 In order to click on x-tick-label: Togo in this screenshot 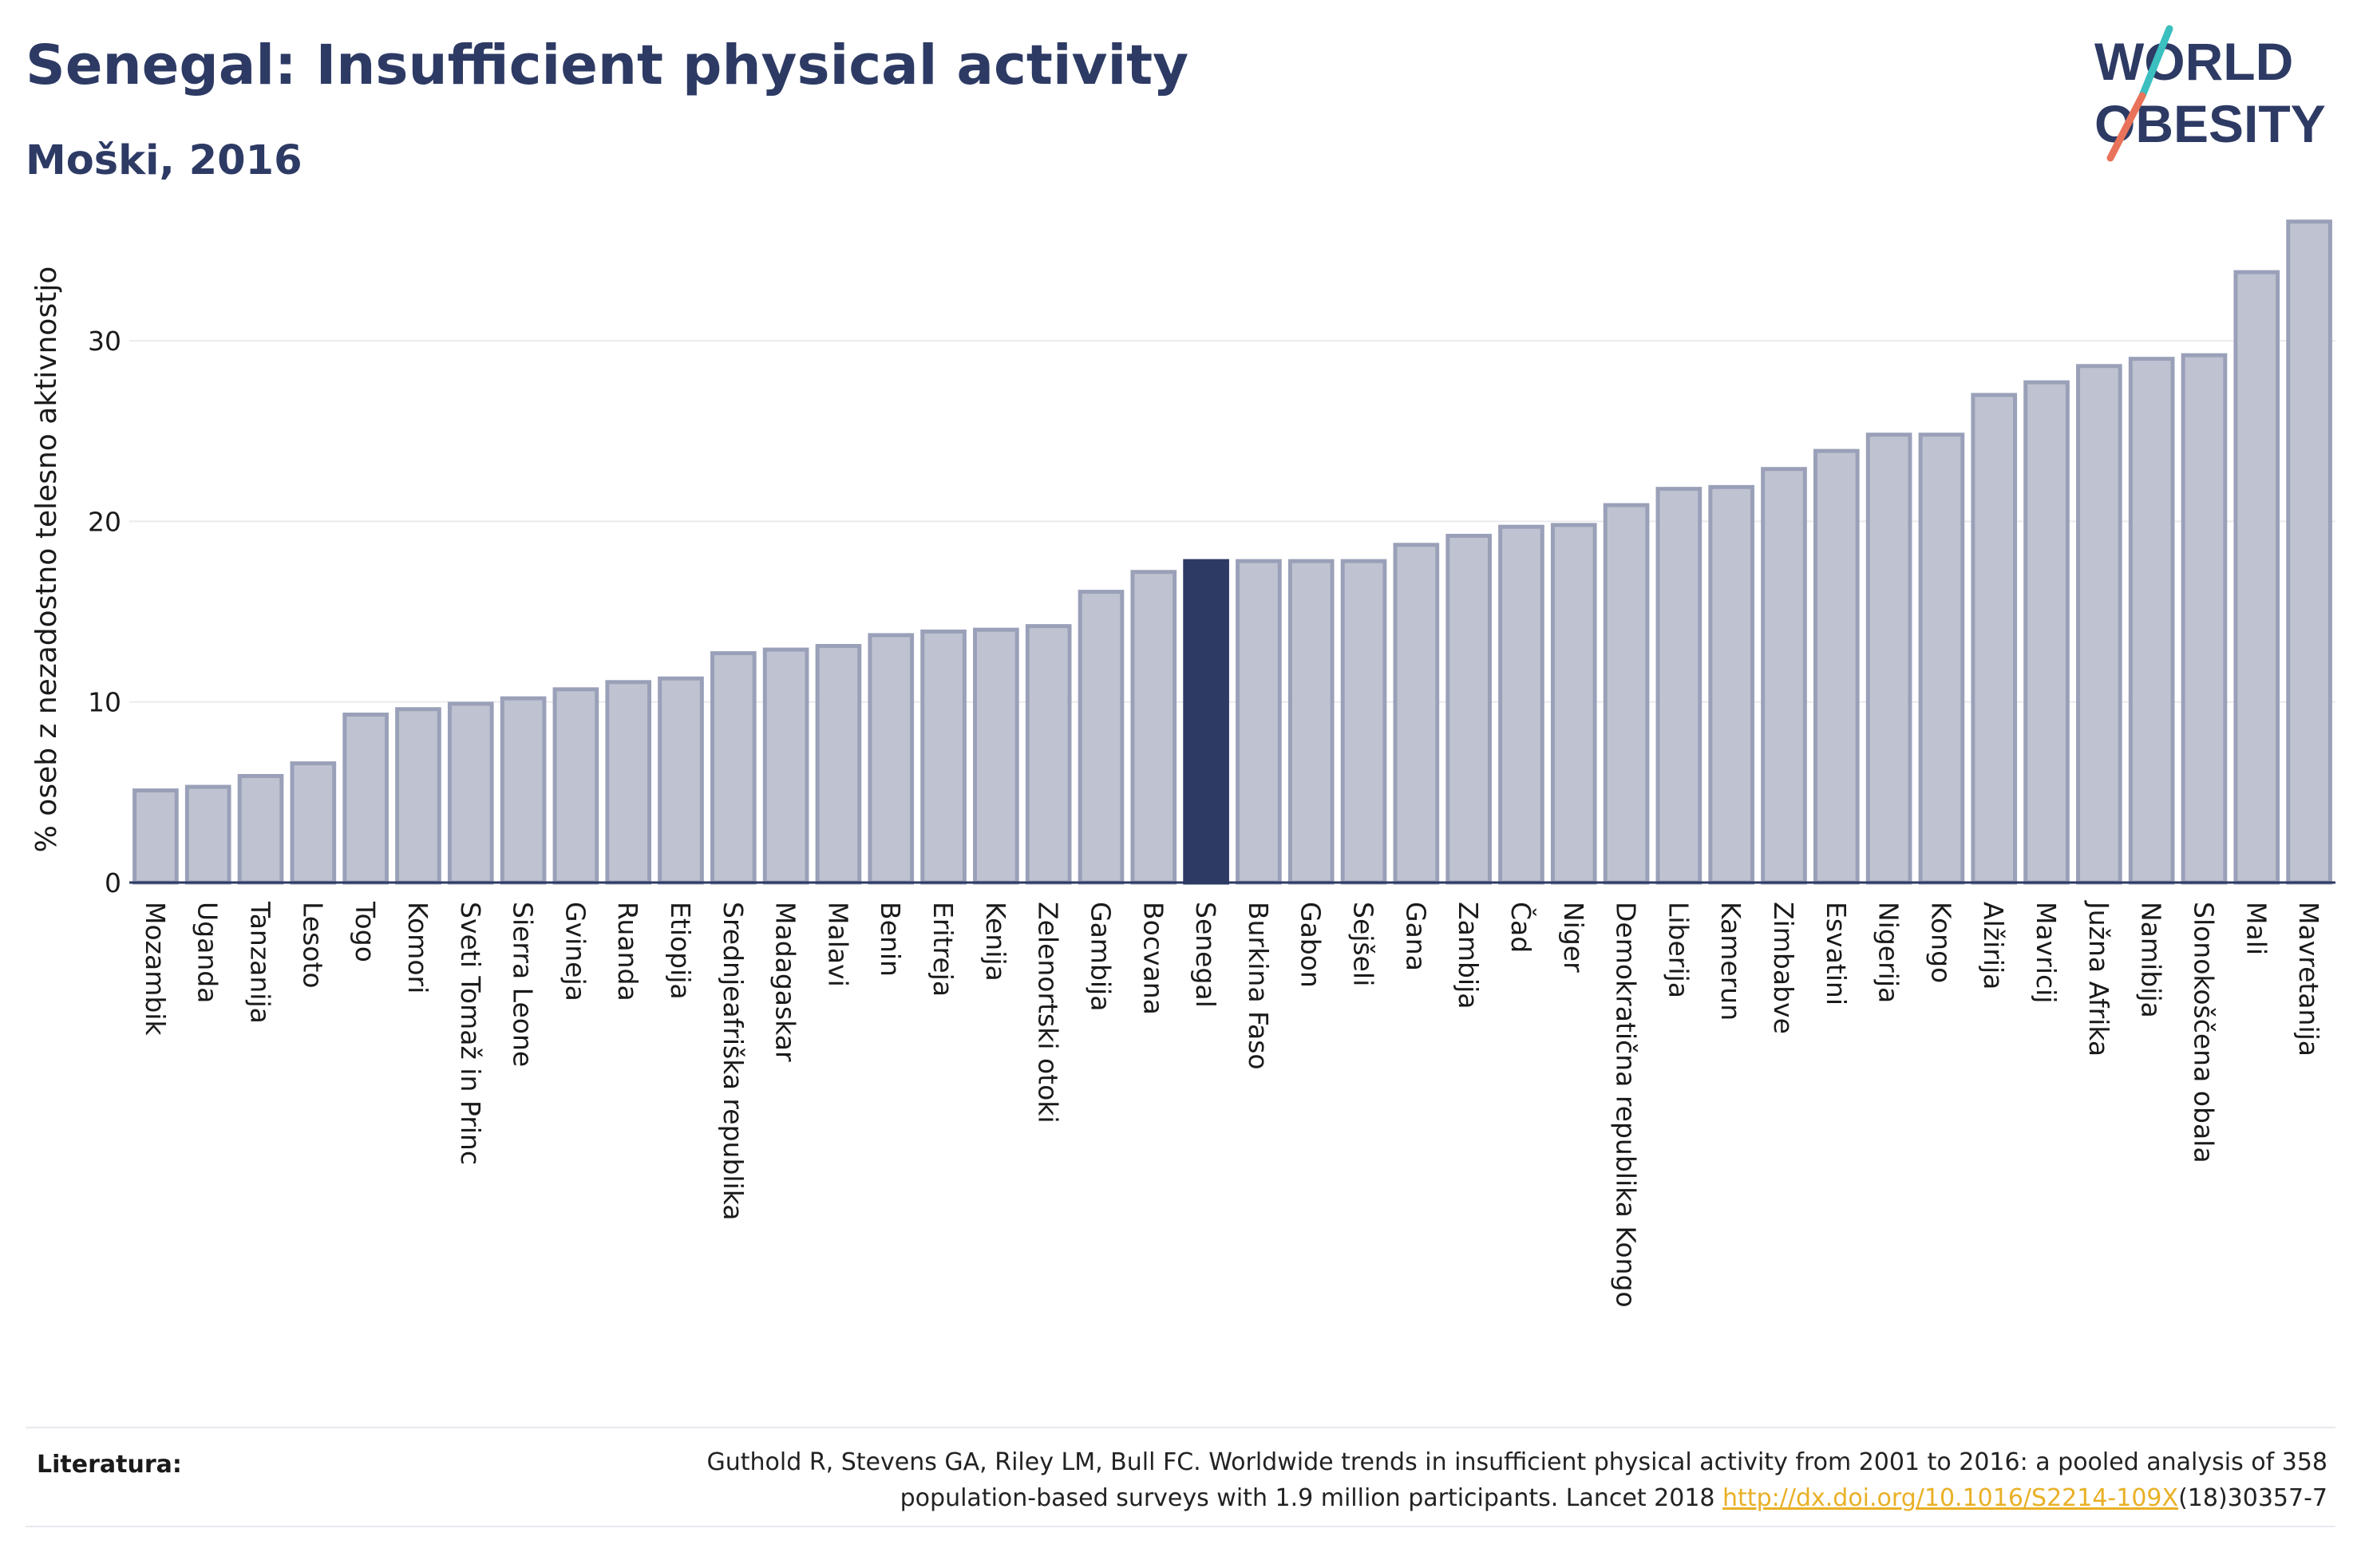, I will do `click(365, 931)`.